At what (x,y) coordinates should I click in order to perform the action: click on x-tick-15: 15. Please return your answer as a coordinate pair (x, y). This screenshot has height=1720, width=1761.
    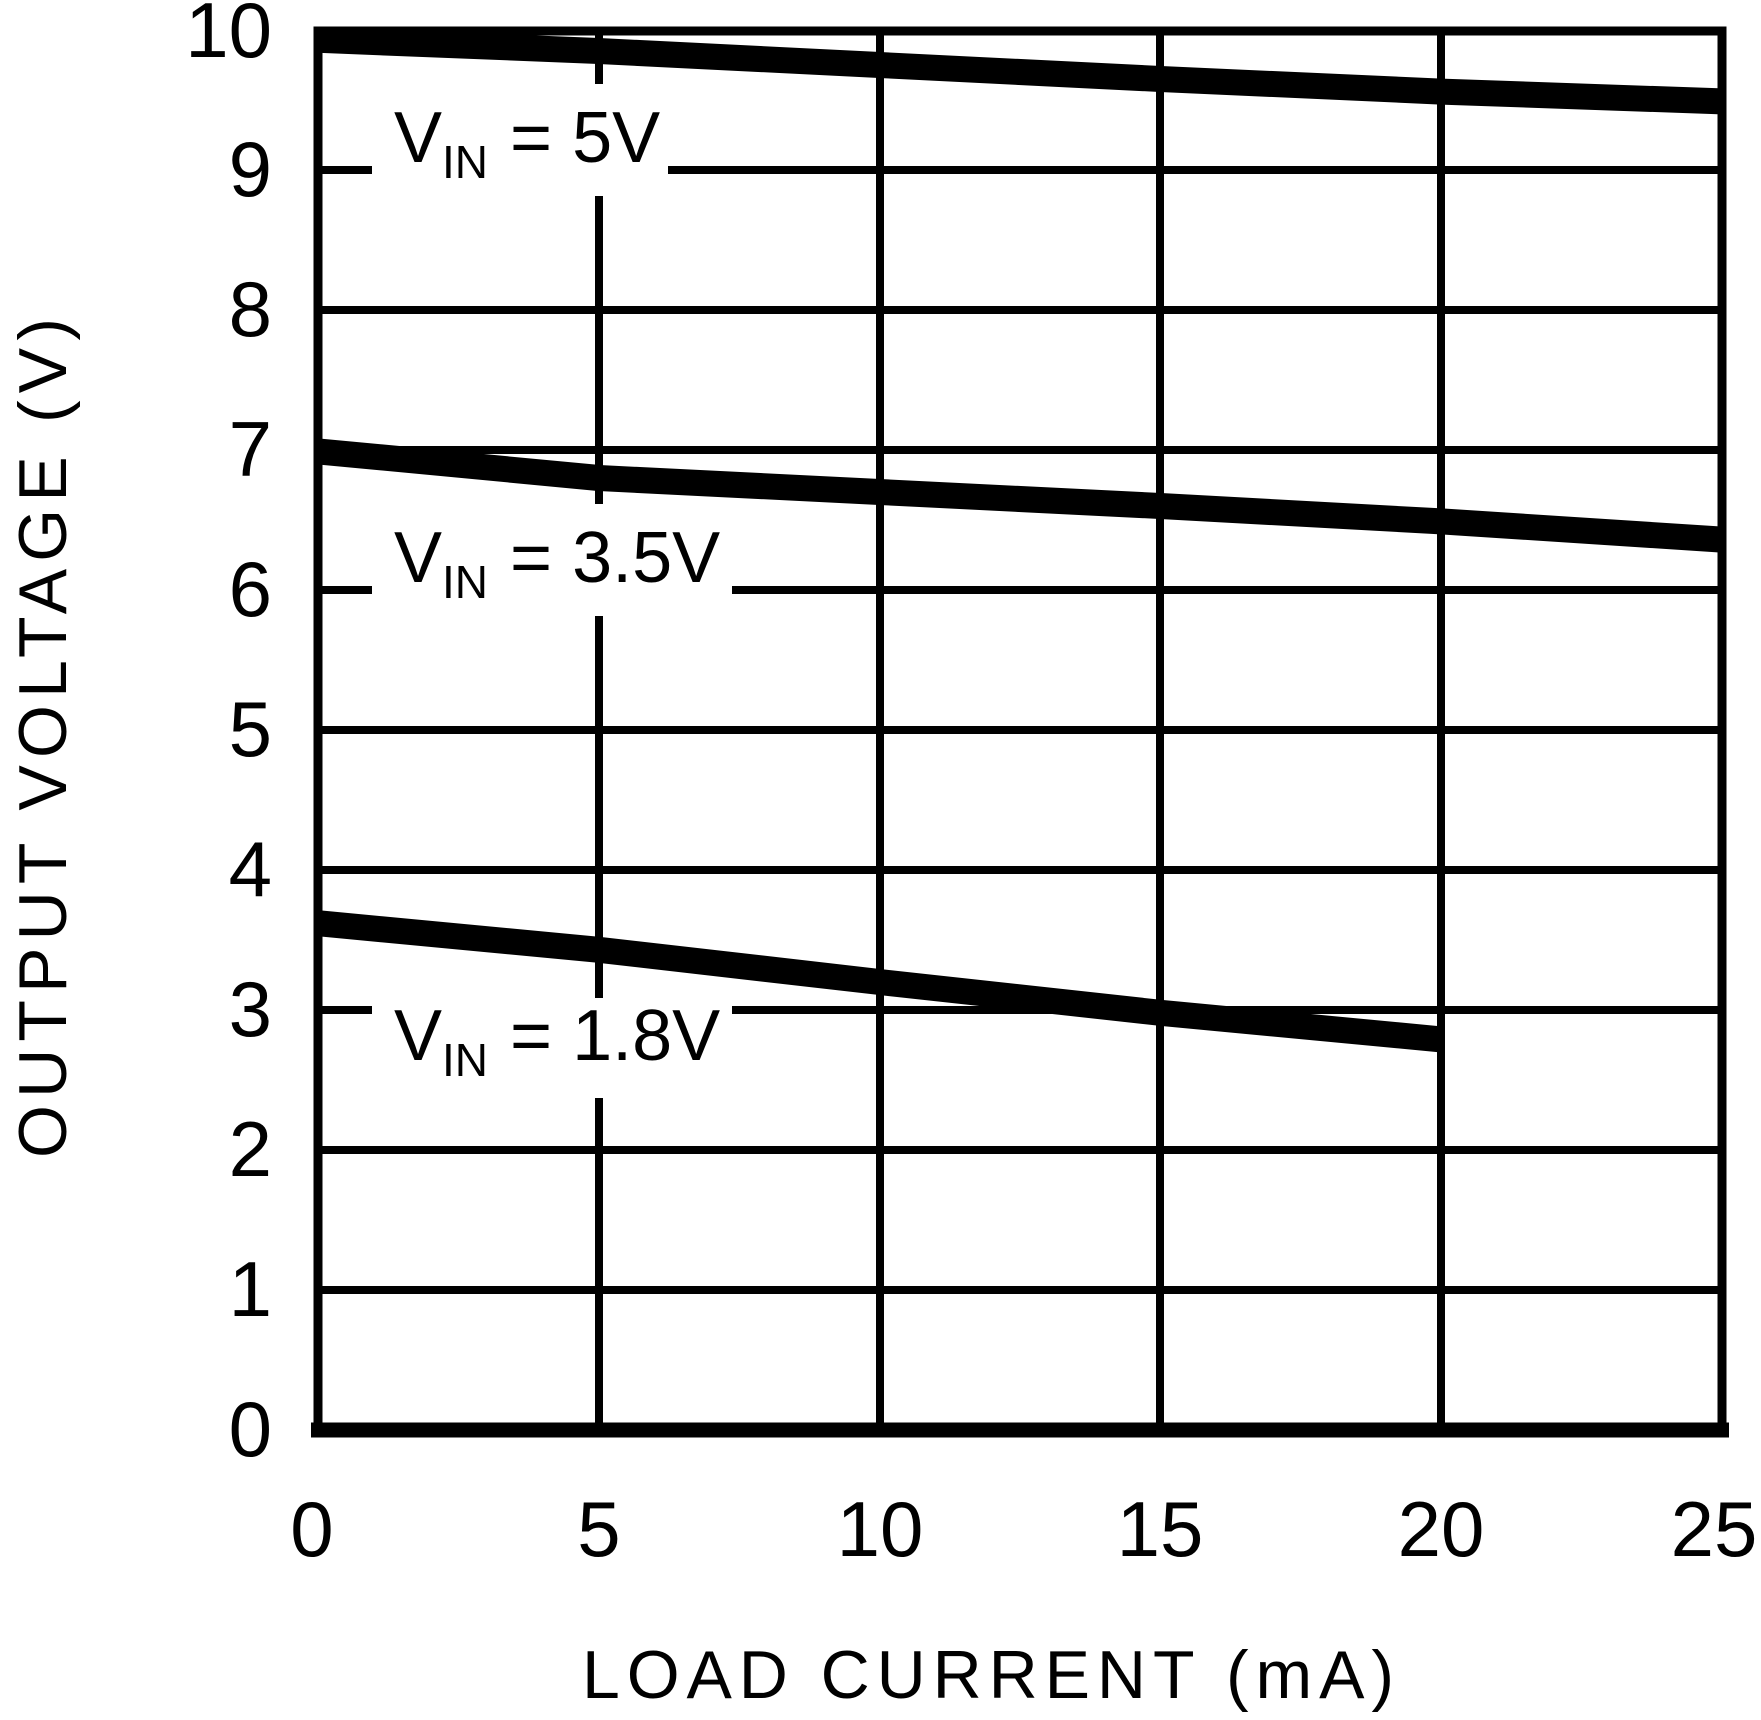
    Looking at the image, I should click on (1160, 1529).